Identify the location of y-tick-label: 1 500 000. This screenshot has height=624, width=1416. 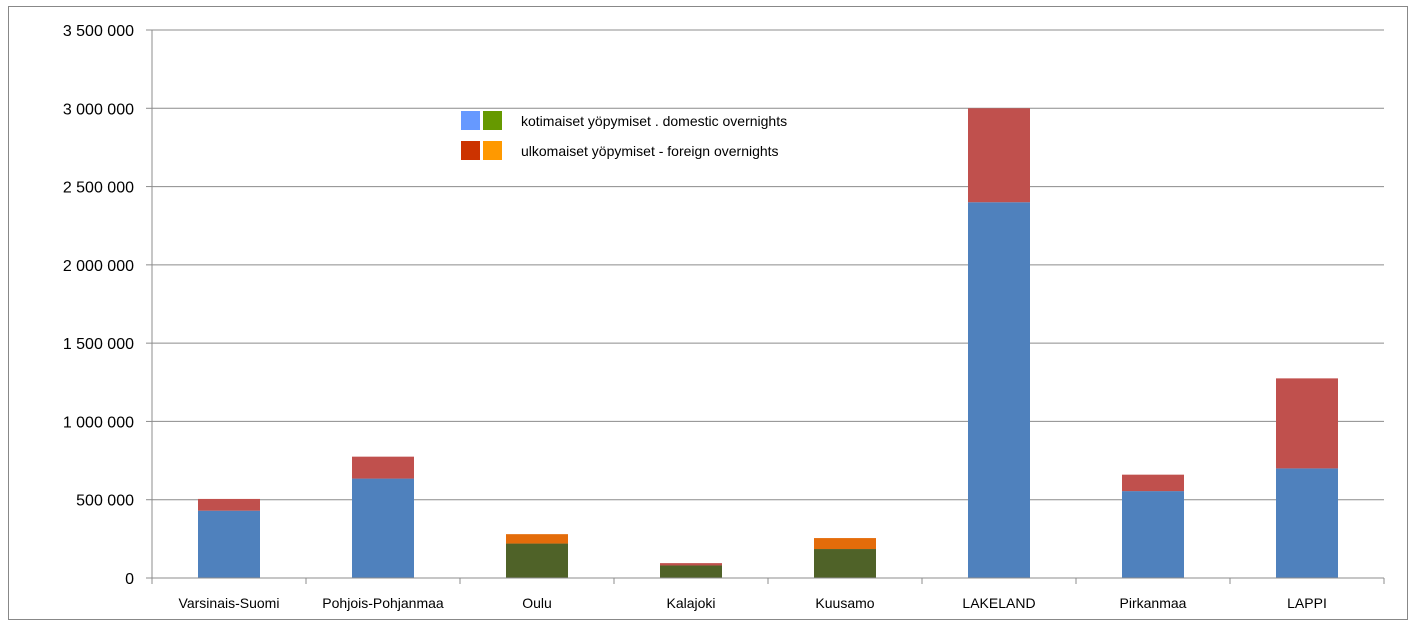
(98, 344).